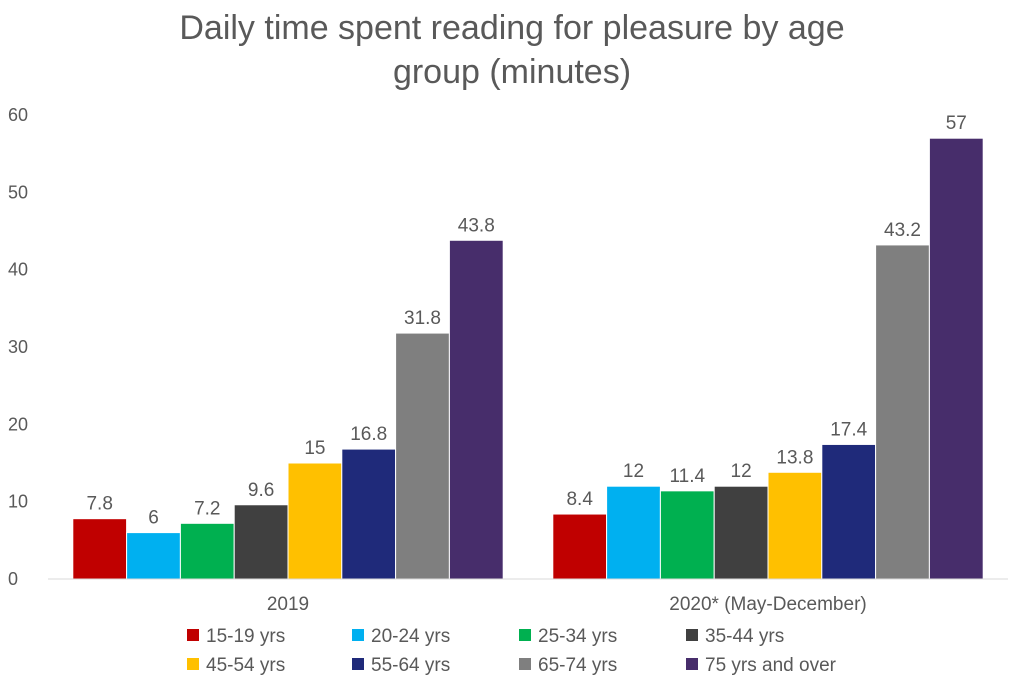 The width and height of the screenshot is (1024, 683). I want to click on legend-item-15-19-yrs: 15-19 yrs, so click(236, 636).